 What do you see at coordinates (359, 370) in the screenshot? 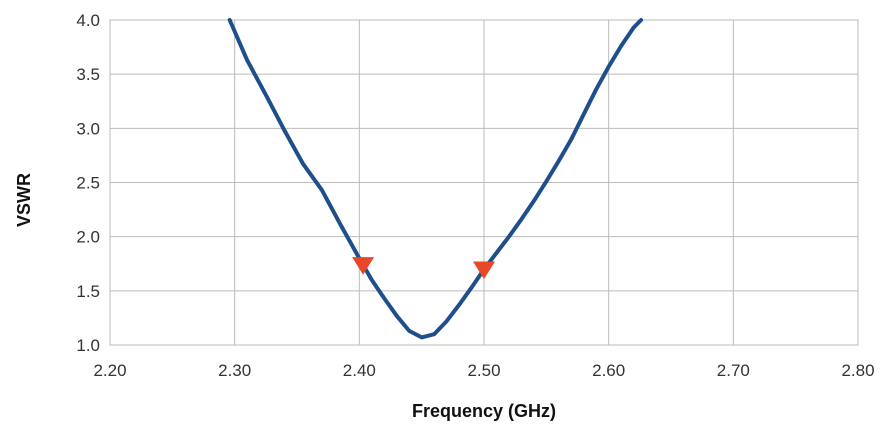
I see `x-tick-label: 2.40` at bounding box center [359, 370].